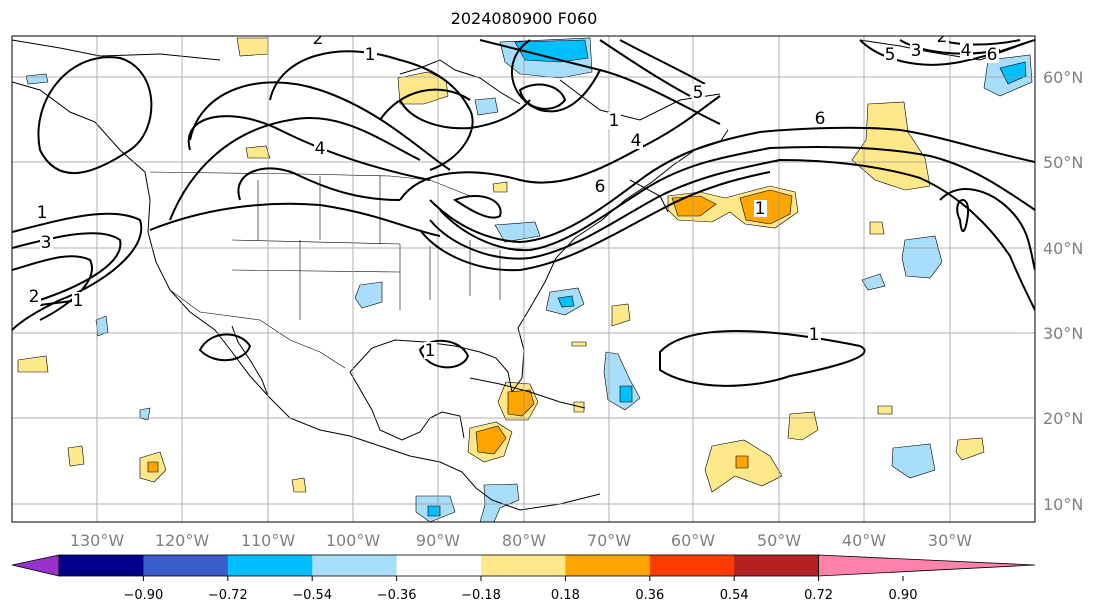  What do you see at coordinates (818, 595) in the screenshot?
I see `colorbar-tick-label: 0.72` at bounding box center [818, 595].